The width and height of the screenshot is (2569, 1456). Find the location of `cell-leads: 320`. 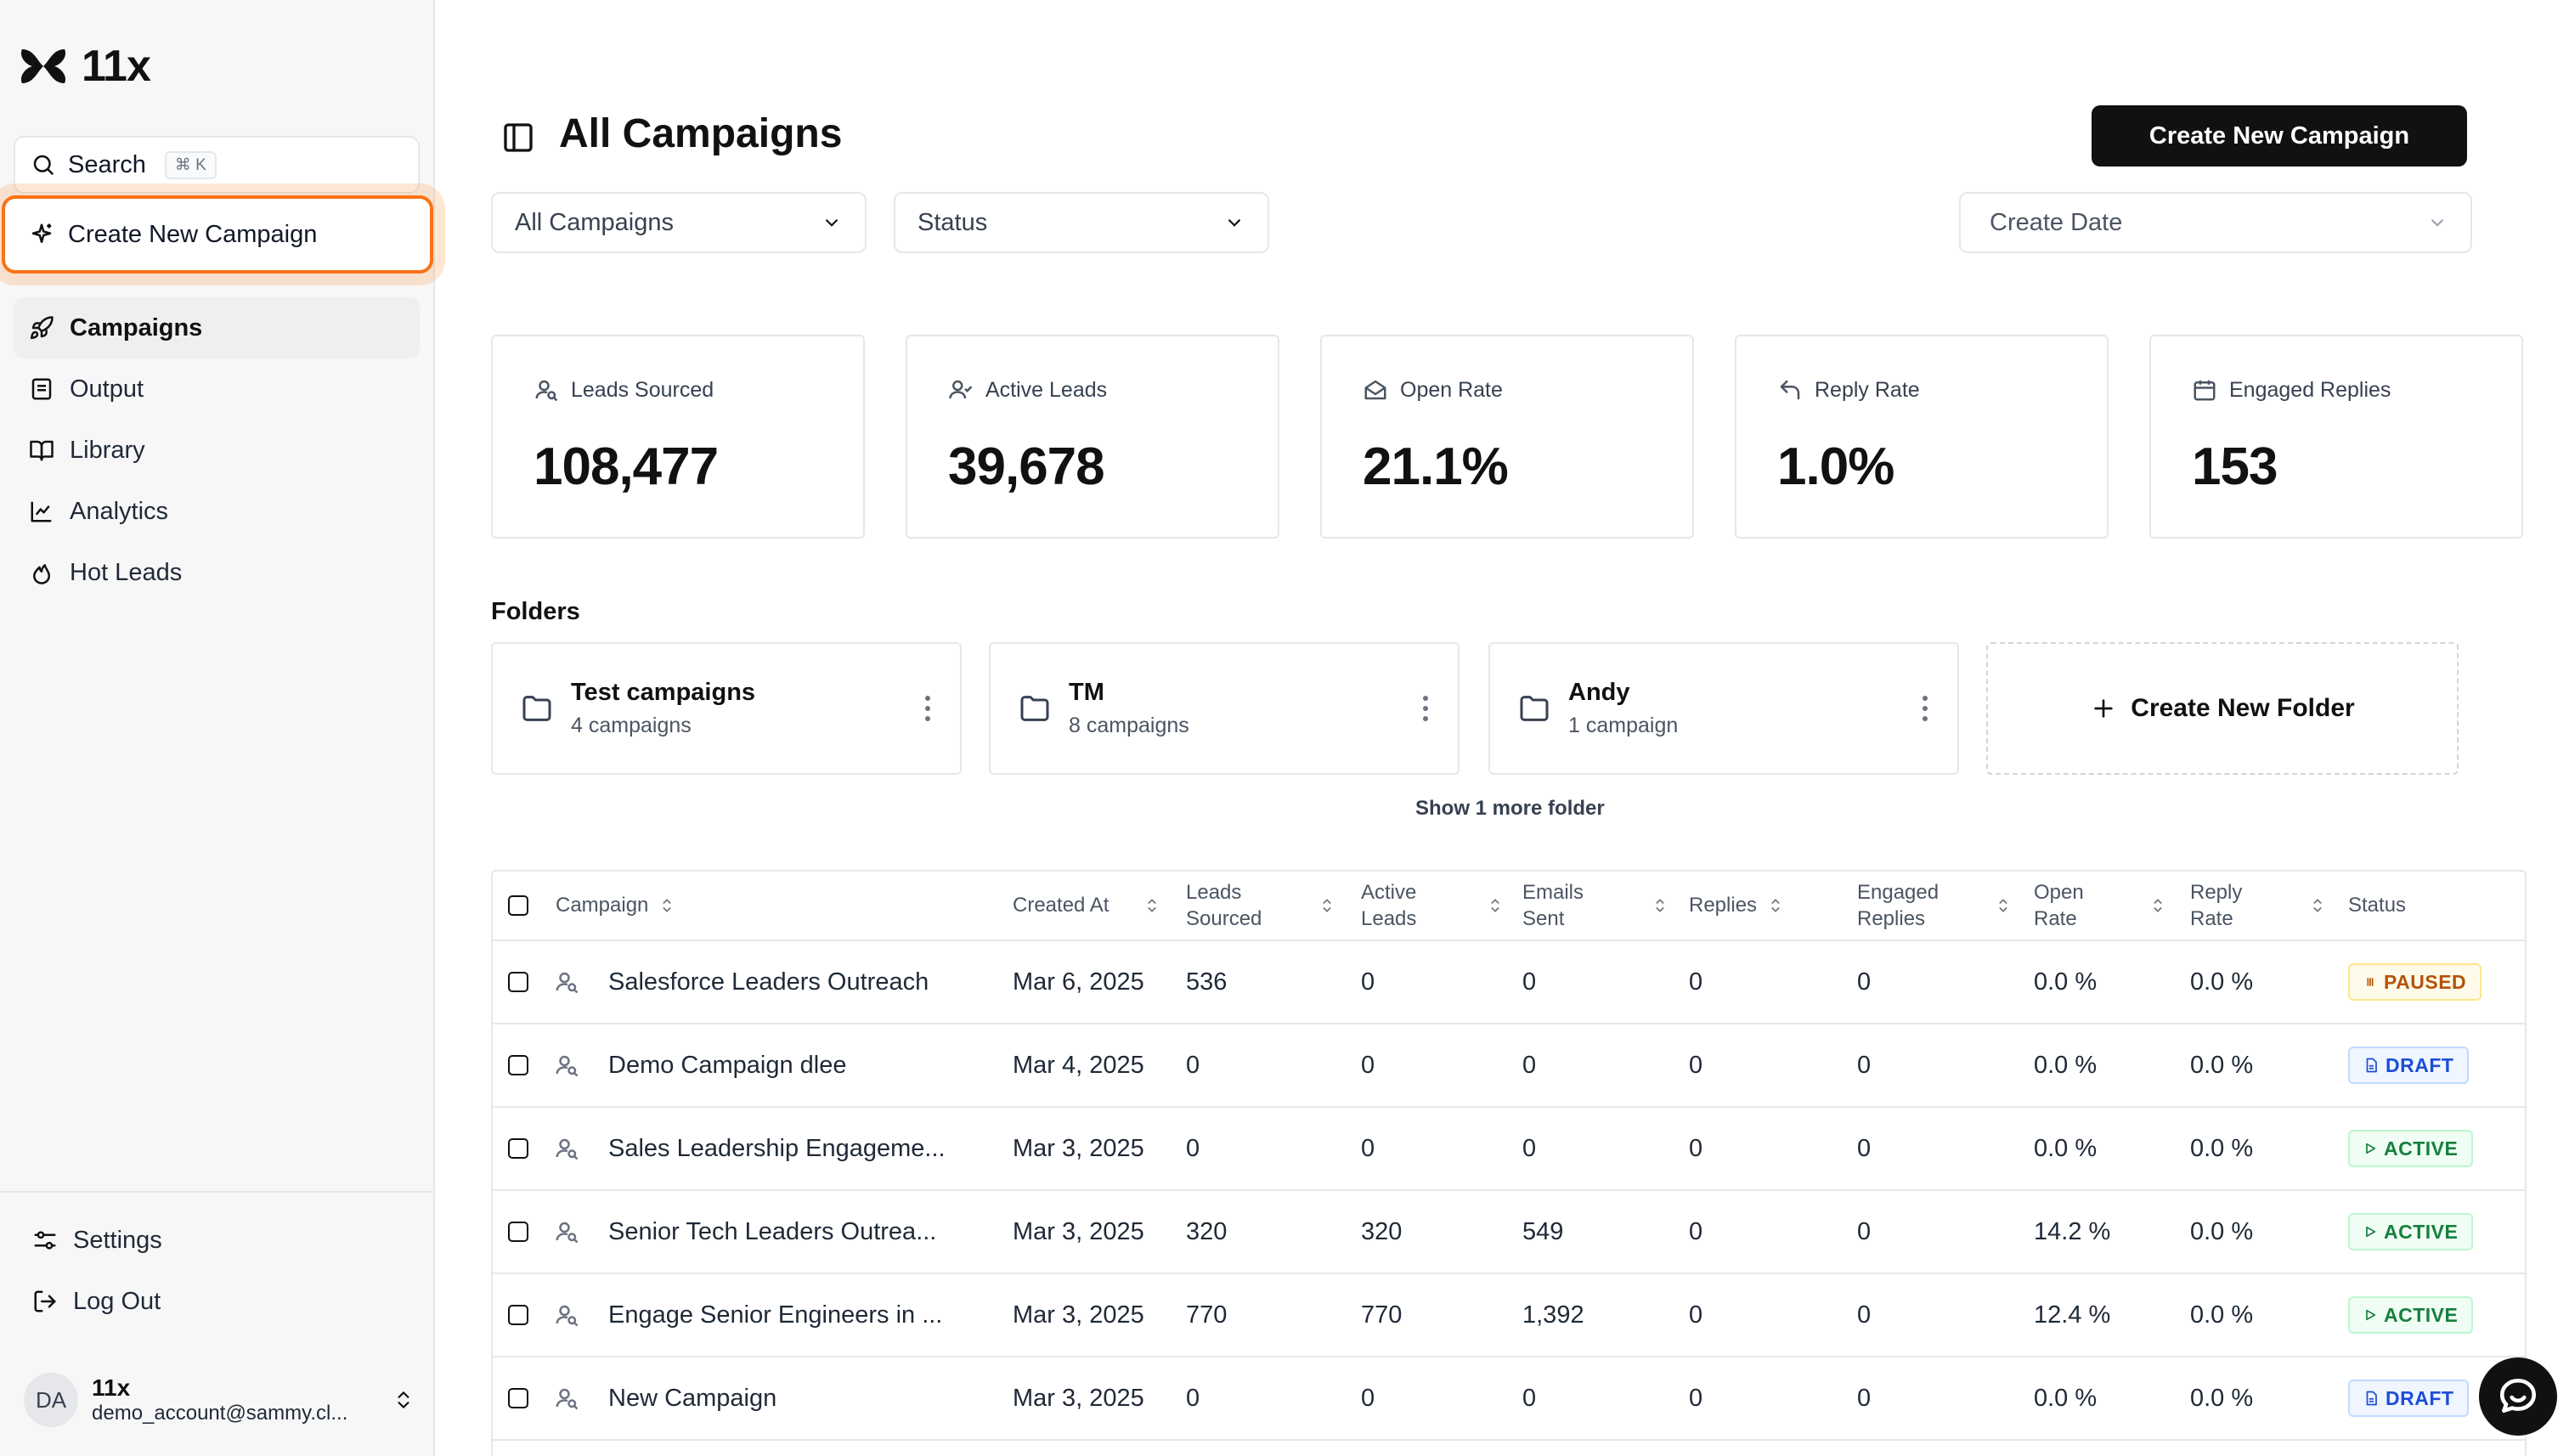

cell-leads: 320 is located at coordinates (1207, 1231).